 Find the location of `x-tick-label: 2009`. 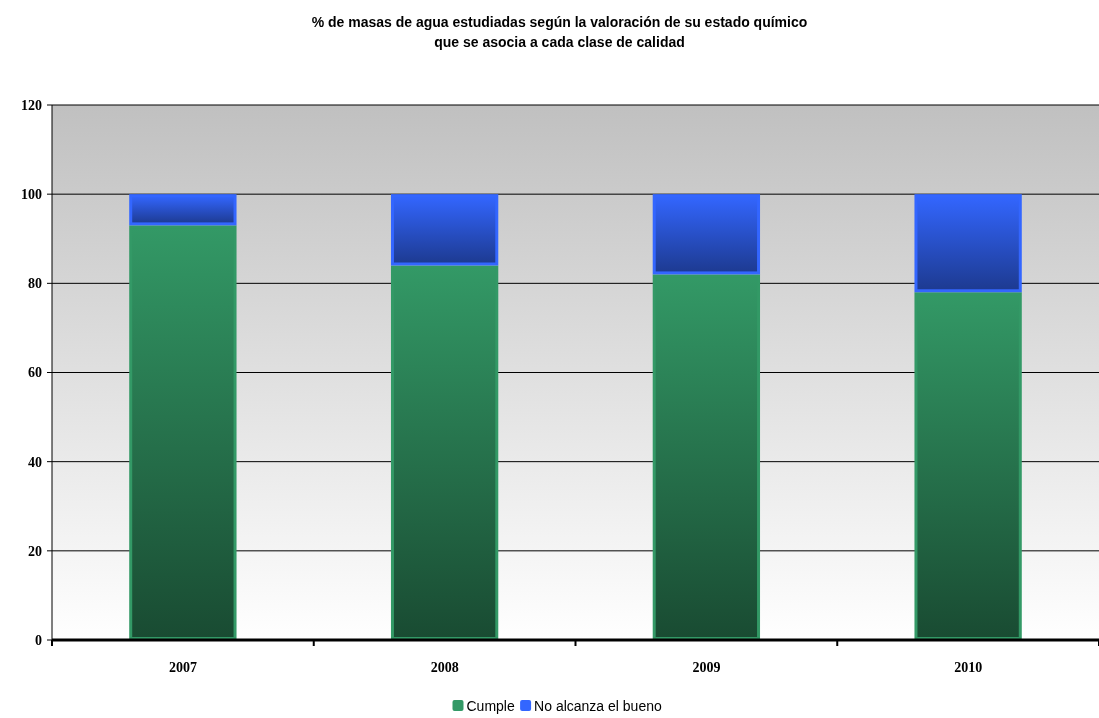

x-tick-label: 2009 is located at coordinates (706, 667).